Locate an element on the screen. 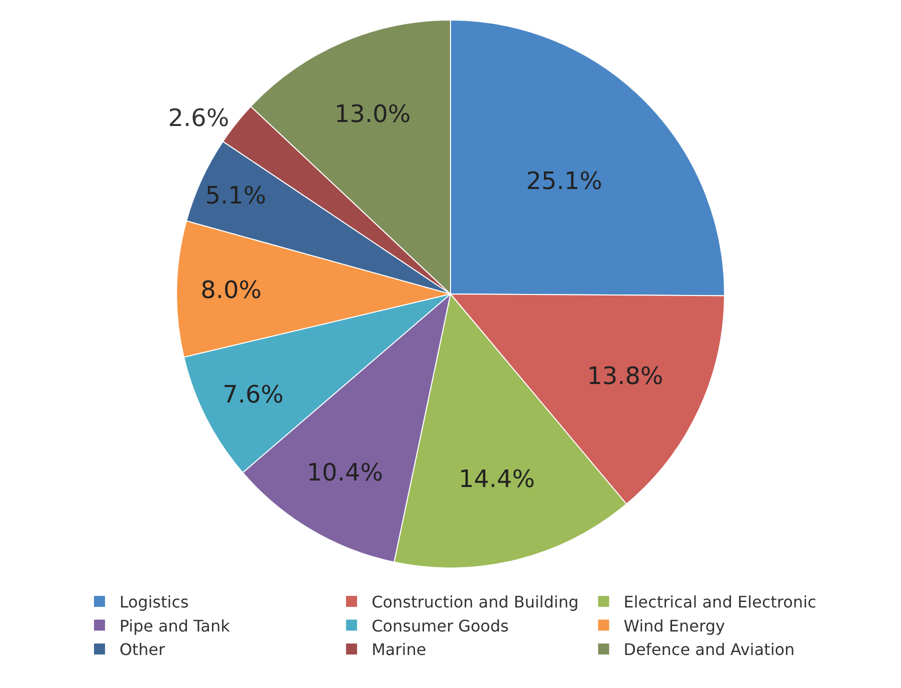 Image resolution: width=901 pixels, height=688 pixels. data-label: 10.4% is located at coordinates (345, 472).